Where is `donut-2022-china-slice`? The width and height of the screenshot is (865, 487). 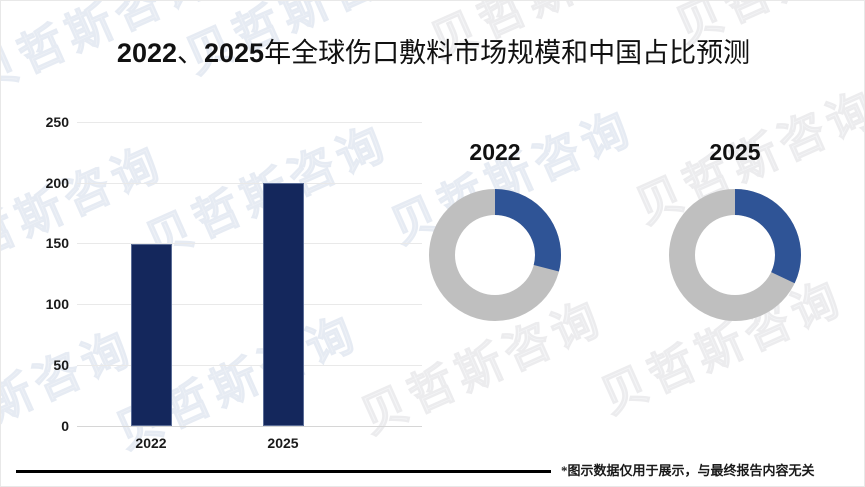
donut-2022-china-slice is located at coordinates (495, 255).